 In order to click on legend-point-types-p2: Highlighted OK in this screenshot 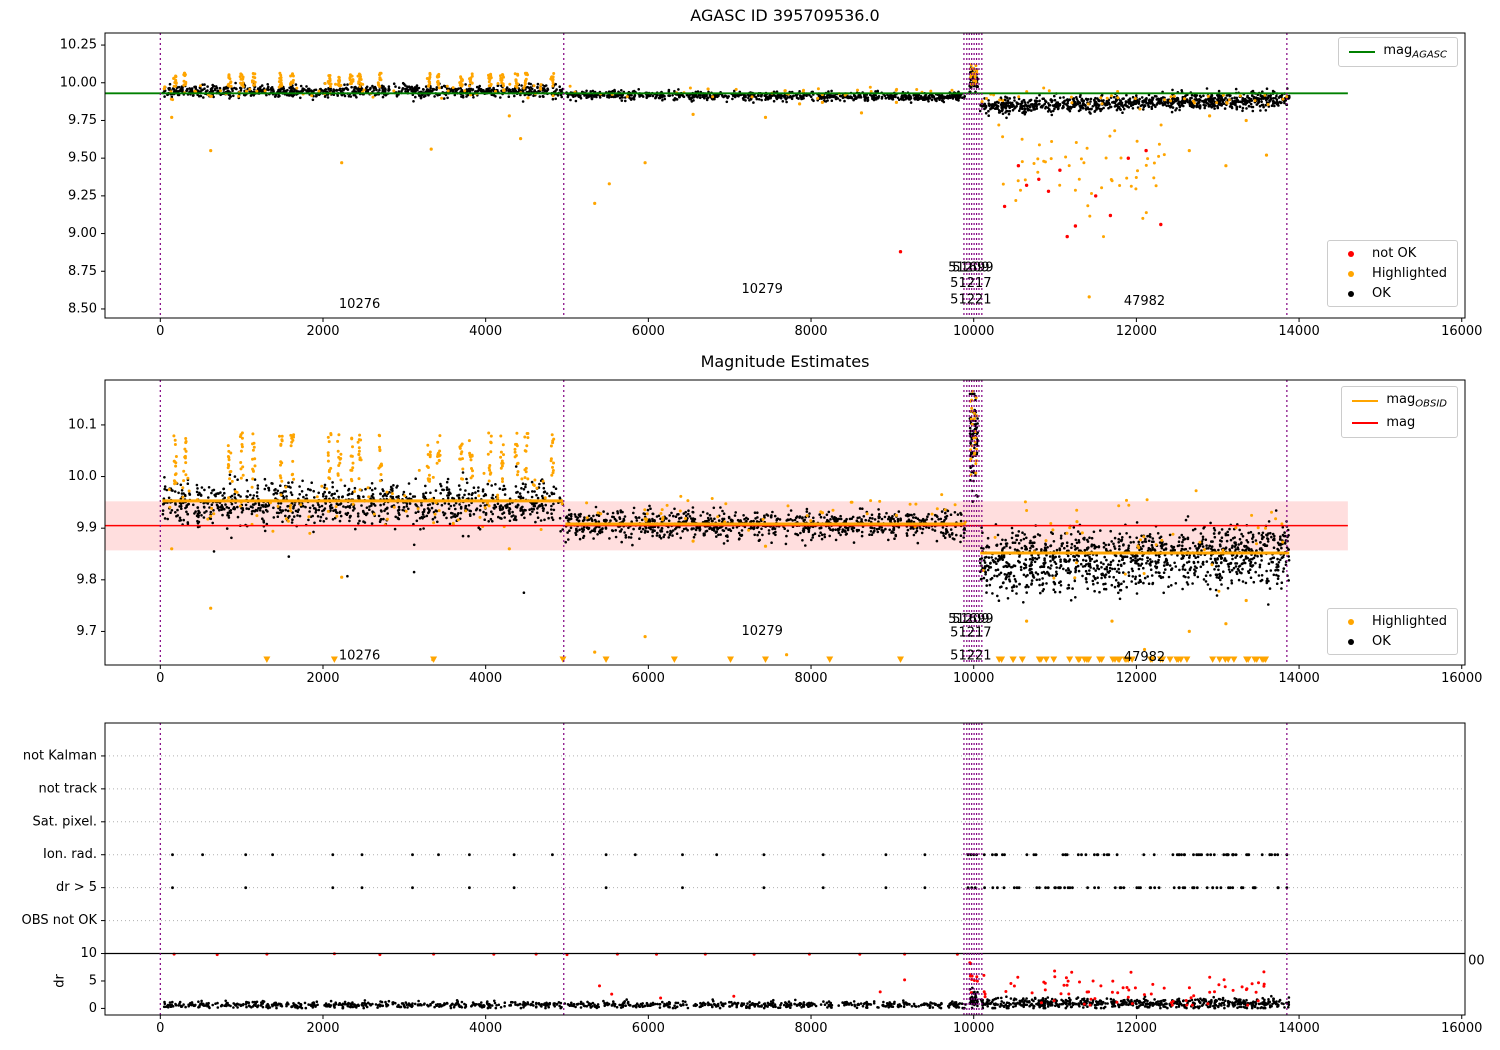, I will do `click(1392, 631)`.